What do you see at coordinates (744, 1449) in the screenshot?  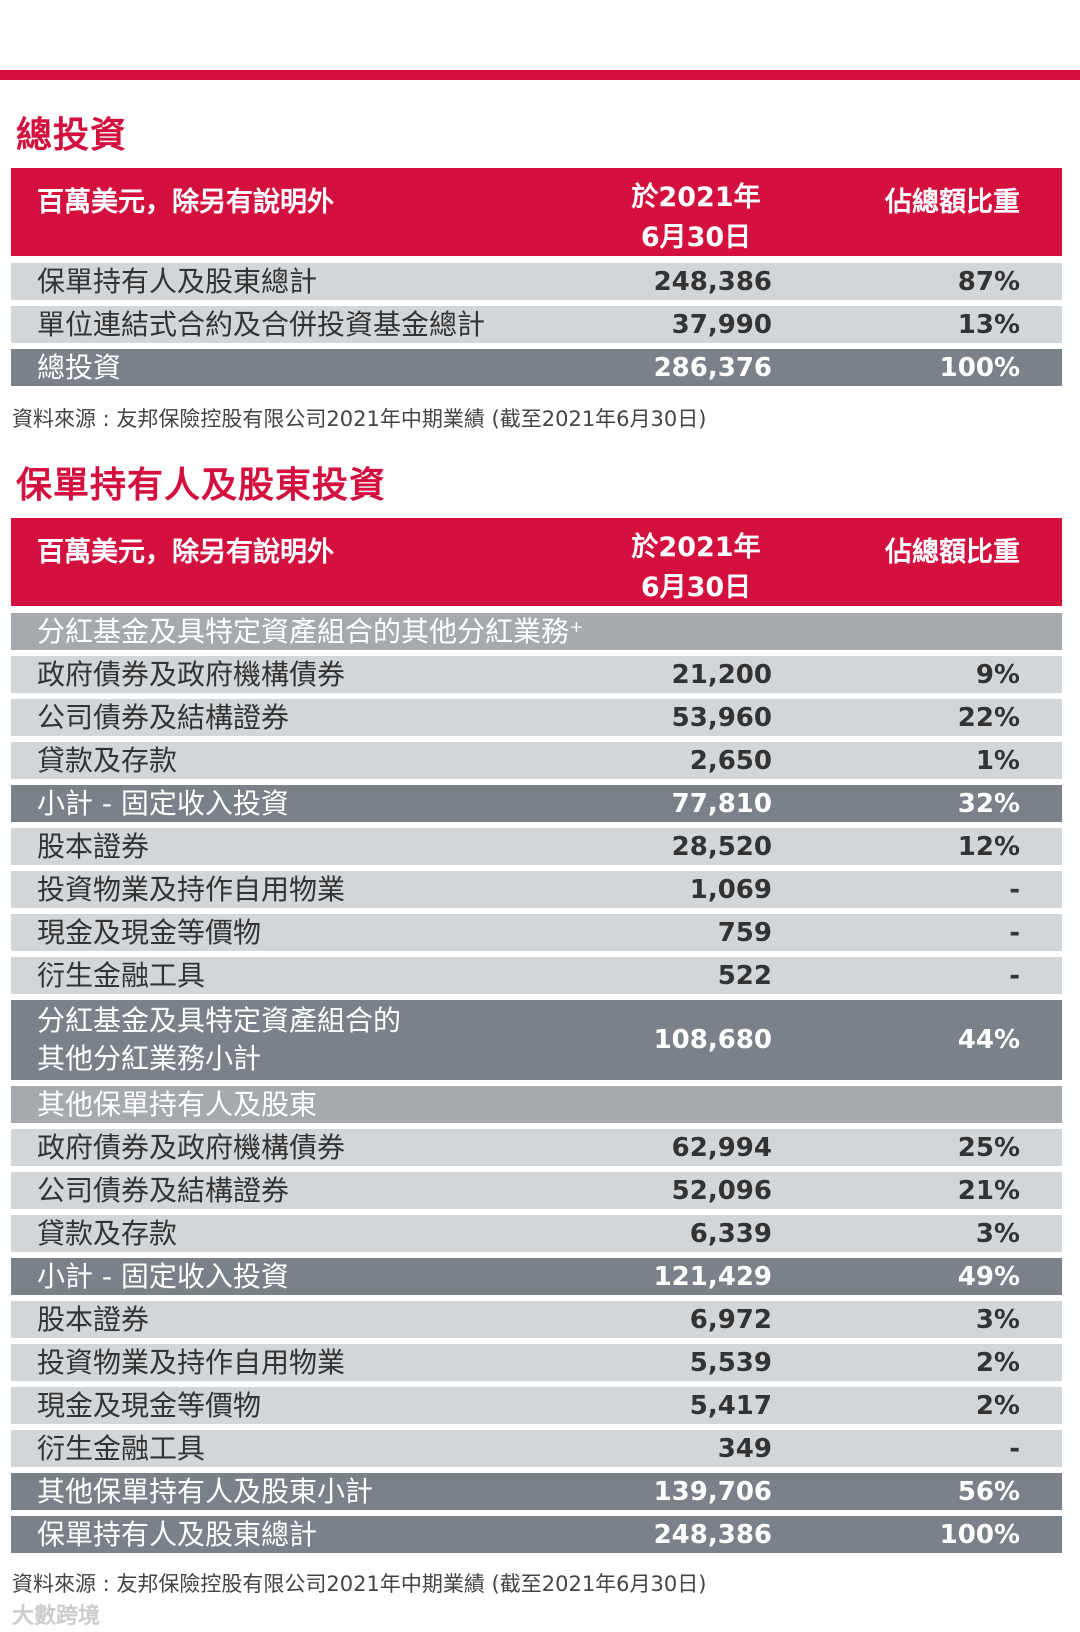 I see `row-value: 349` at bounding box center [744, 1449].